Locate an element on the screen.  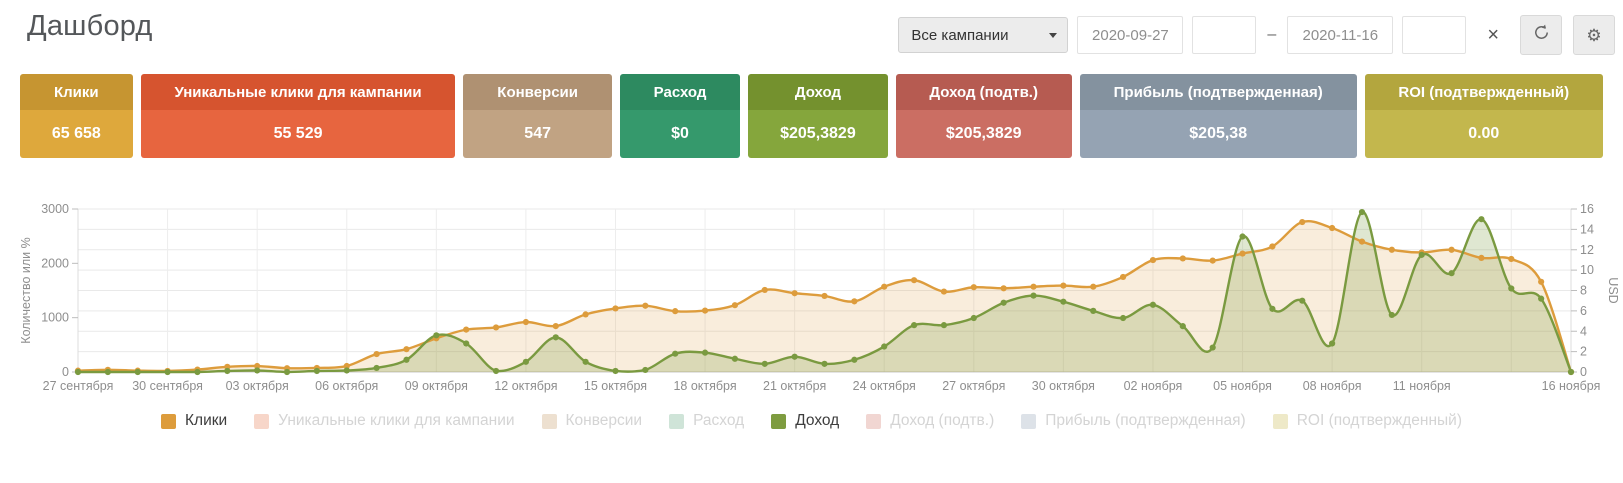
refresh-button is located at coordinates (1541, 35).